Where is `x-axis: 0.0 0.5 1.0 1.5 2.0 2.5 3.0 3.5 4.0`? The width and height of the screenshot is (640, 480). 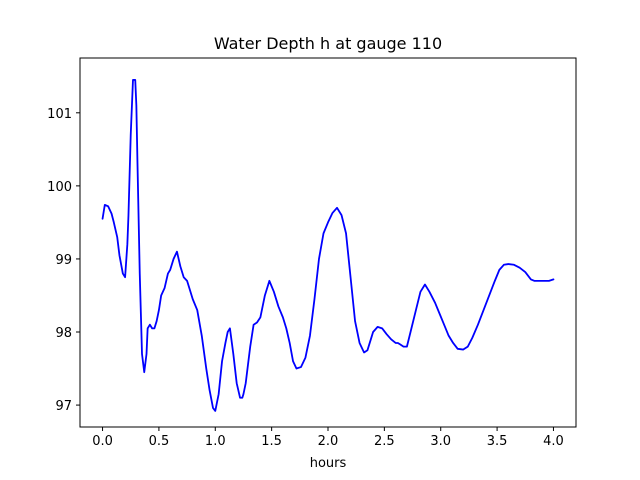 x-axis: 0.0 0.5 1.0 1.5 2.0 2.5 3.0 3.5 4.0 is located at coordinates (328, 438).